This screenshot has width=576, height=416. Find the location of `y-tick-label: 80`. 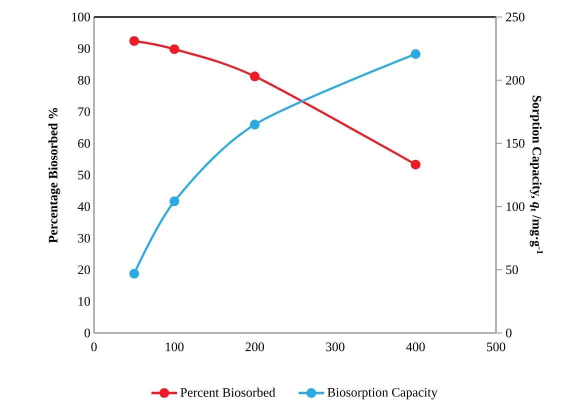

y-tick-label: 80 is located at coordinates (84, 80).